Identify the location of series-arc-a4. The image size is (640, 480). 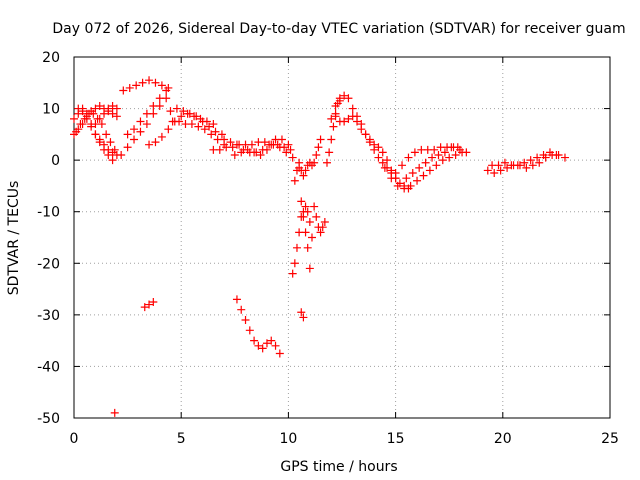
(97, 131).